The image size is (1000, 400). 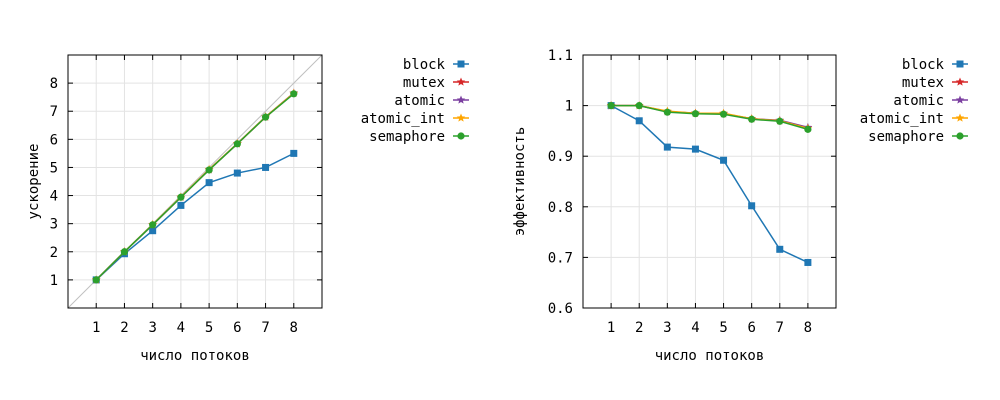 I want to click on y-tick-label: 5, so click(x=54, y=168).